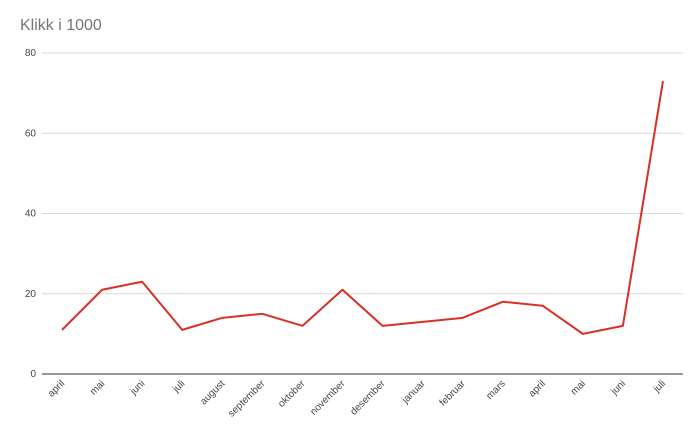 The height and width of the screenshot is (430, 700). I want to click on y-tick-label: 40, so click(31, 214).